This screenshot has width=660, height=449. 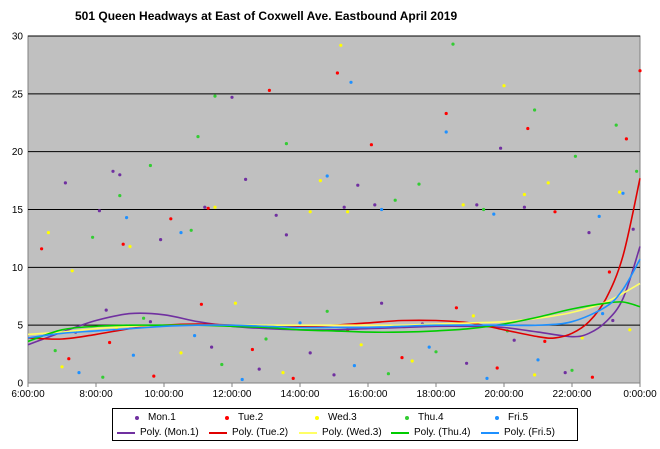 I want to click on legend-line-poly-fri5, so click(x=490, y=432).